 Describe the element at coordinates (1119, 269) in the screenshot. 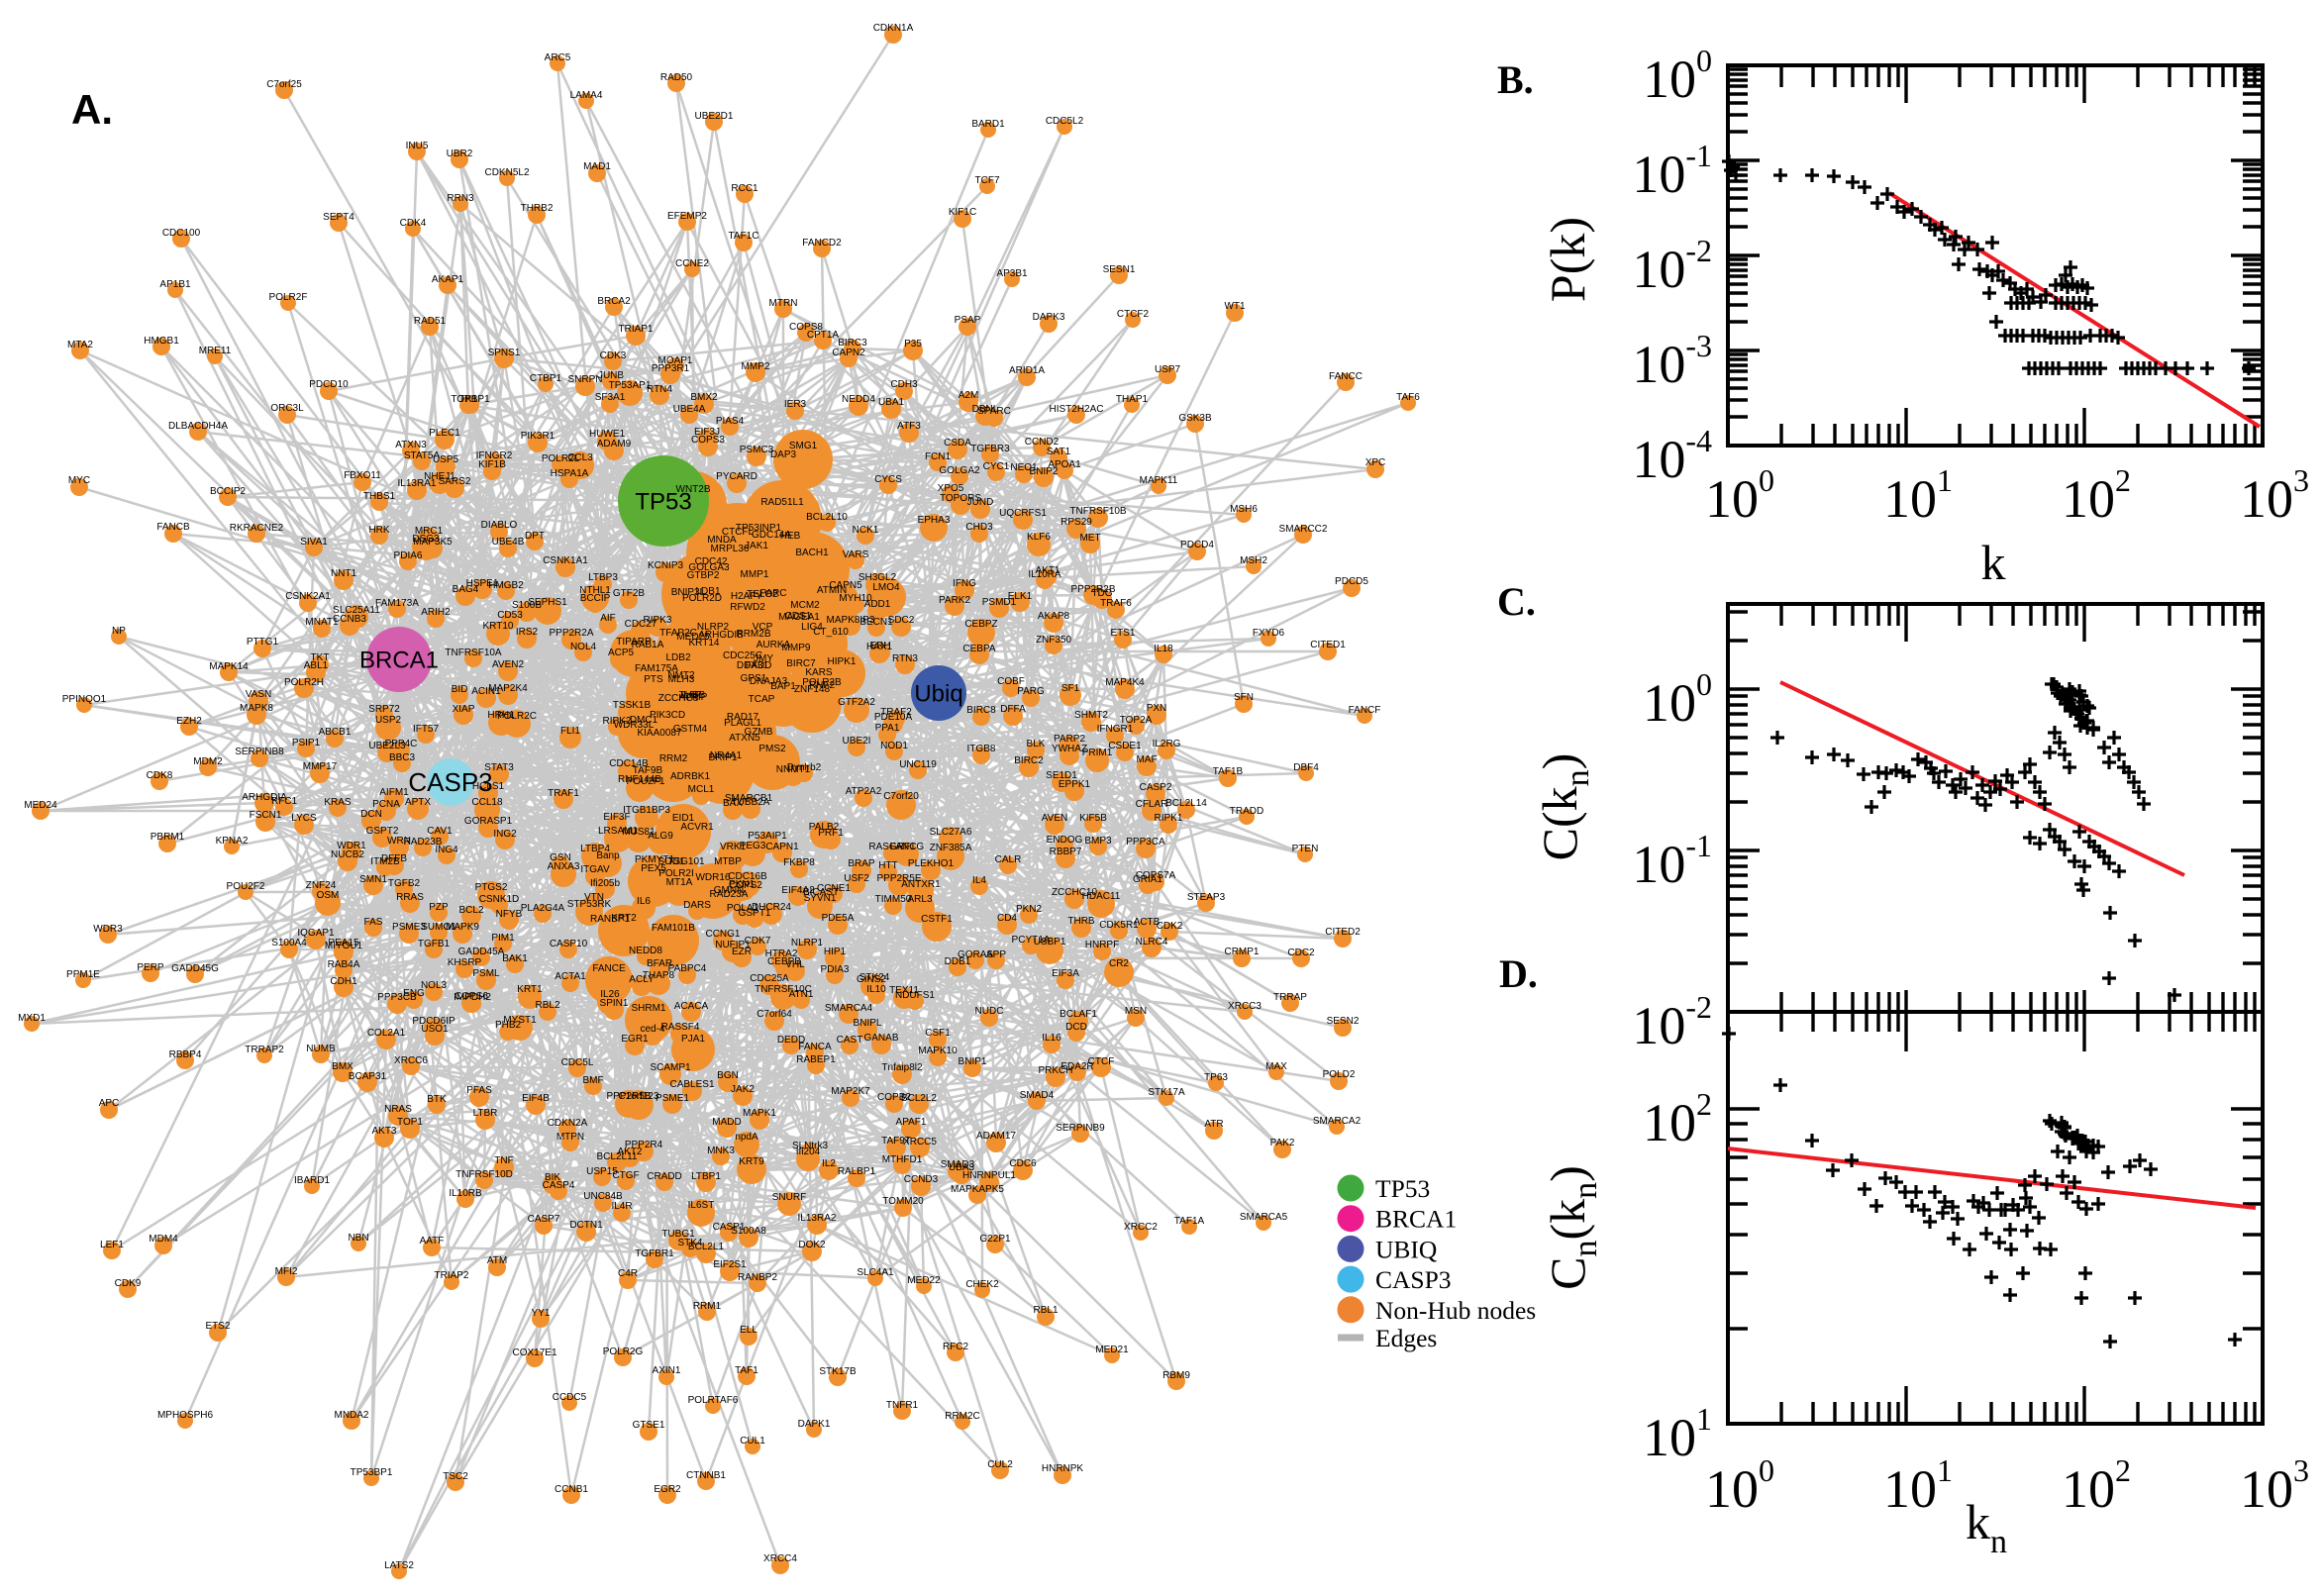

I see `svg-text: SESN1` at that location.